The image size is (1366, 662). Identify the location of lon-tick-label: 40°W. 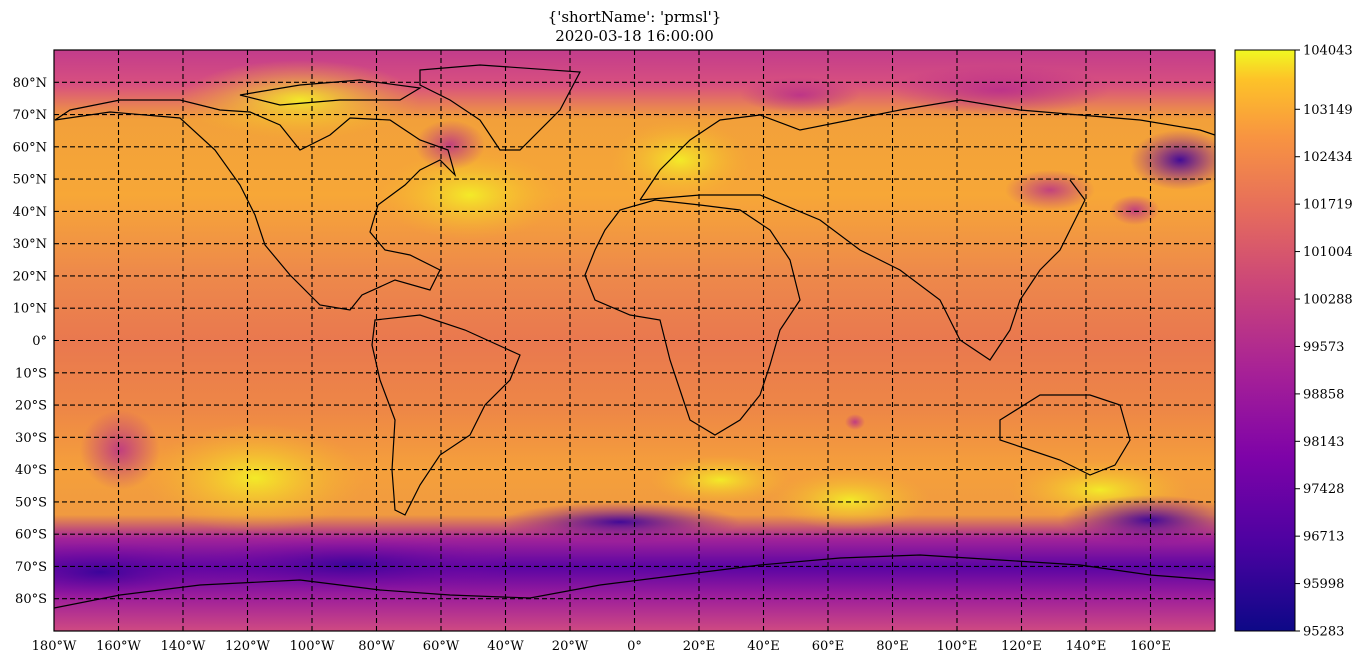
(505, 646).